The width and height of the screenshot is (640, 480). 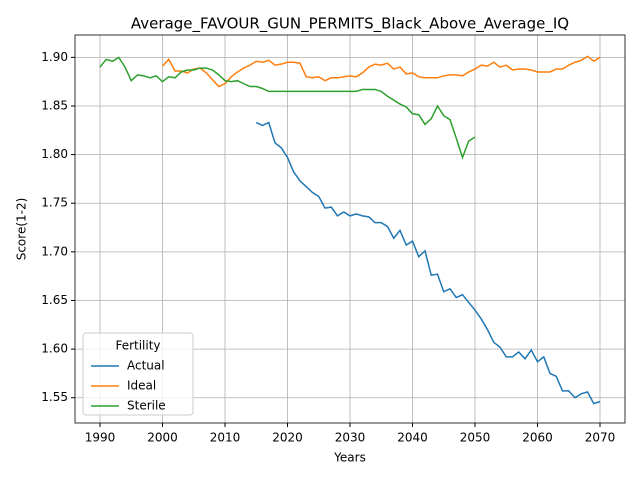 What do you see at coordinates (54, 300) in the screenshot?
I see `y-tick-label: 1.65` at bounding box center [54, 300].